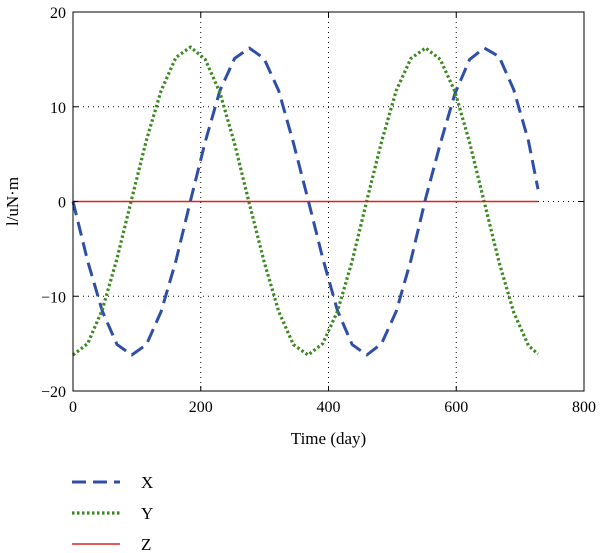  Describe the element at coordinates (58, 108) in the screenshot. I see `y-tick-label: 10` at that location.